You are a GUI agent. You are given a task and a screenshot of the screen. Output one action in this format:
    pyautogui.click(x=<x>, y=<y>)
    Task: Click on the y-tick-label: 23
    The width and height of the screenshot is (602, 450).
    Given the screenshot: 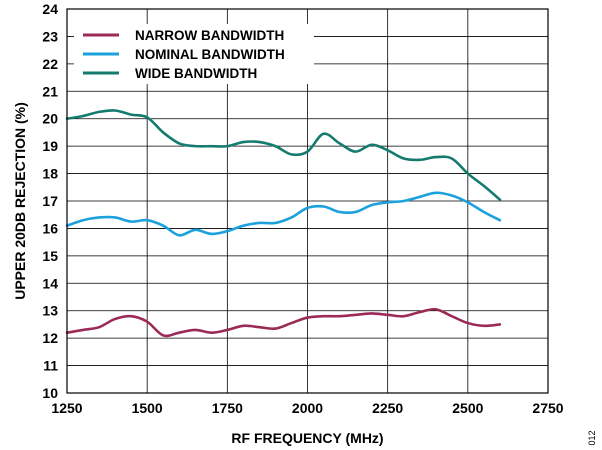 What is the action you would take?
    pyautogui.click(x=50, y=36)
    